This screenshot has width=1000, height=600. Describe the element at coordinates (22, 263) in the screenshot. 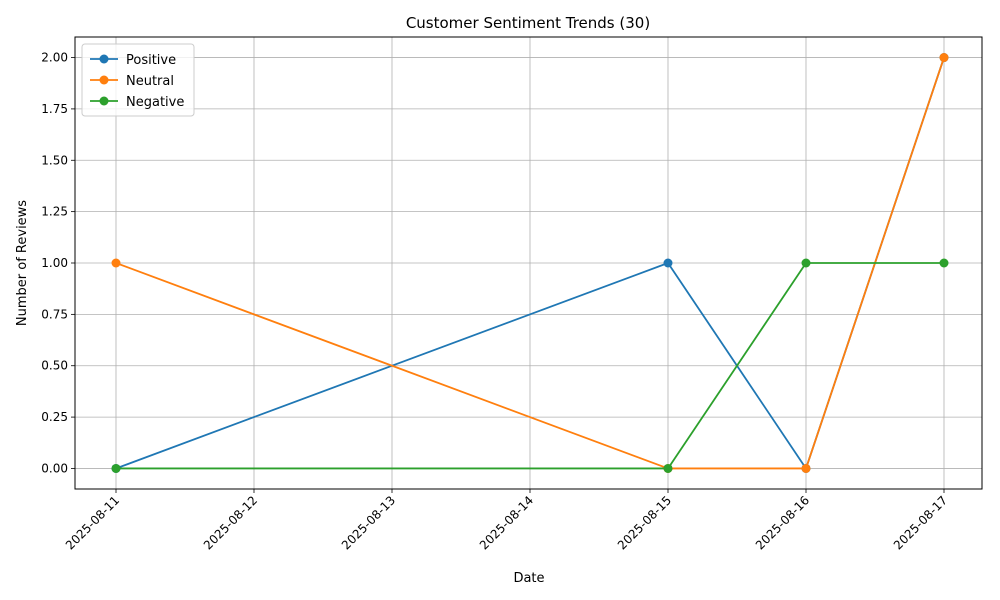

I see `y-axis-label: Number of Reviews` at that location.